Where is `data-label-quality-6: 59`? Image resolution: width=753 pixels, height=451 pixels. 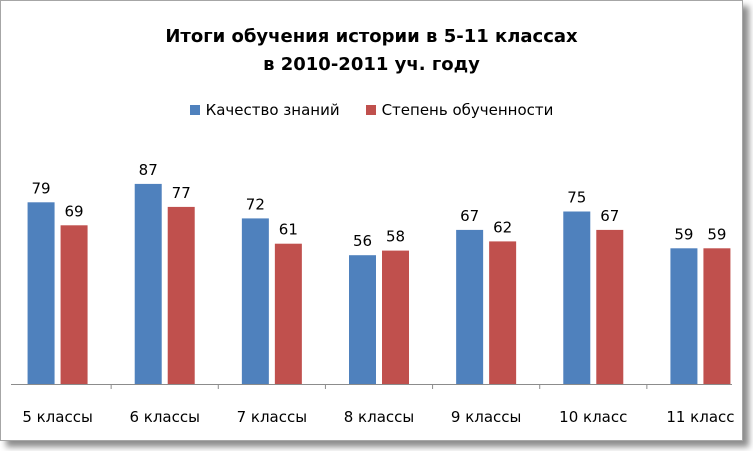
data-label-quality-6: 59 is located at coordinates (683, 234).